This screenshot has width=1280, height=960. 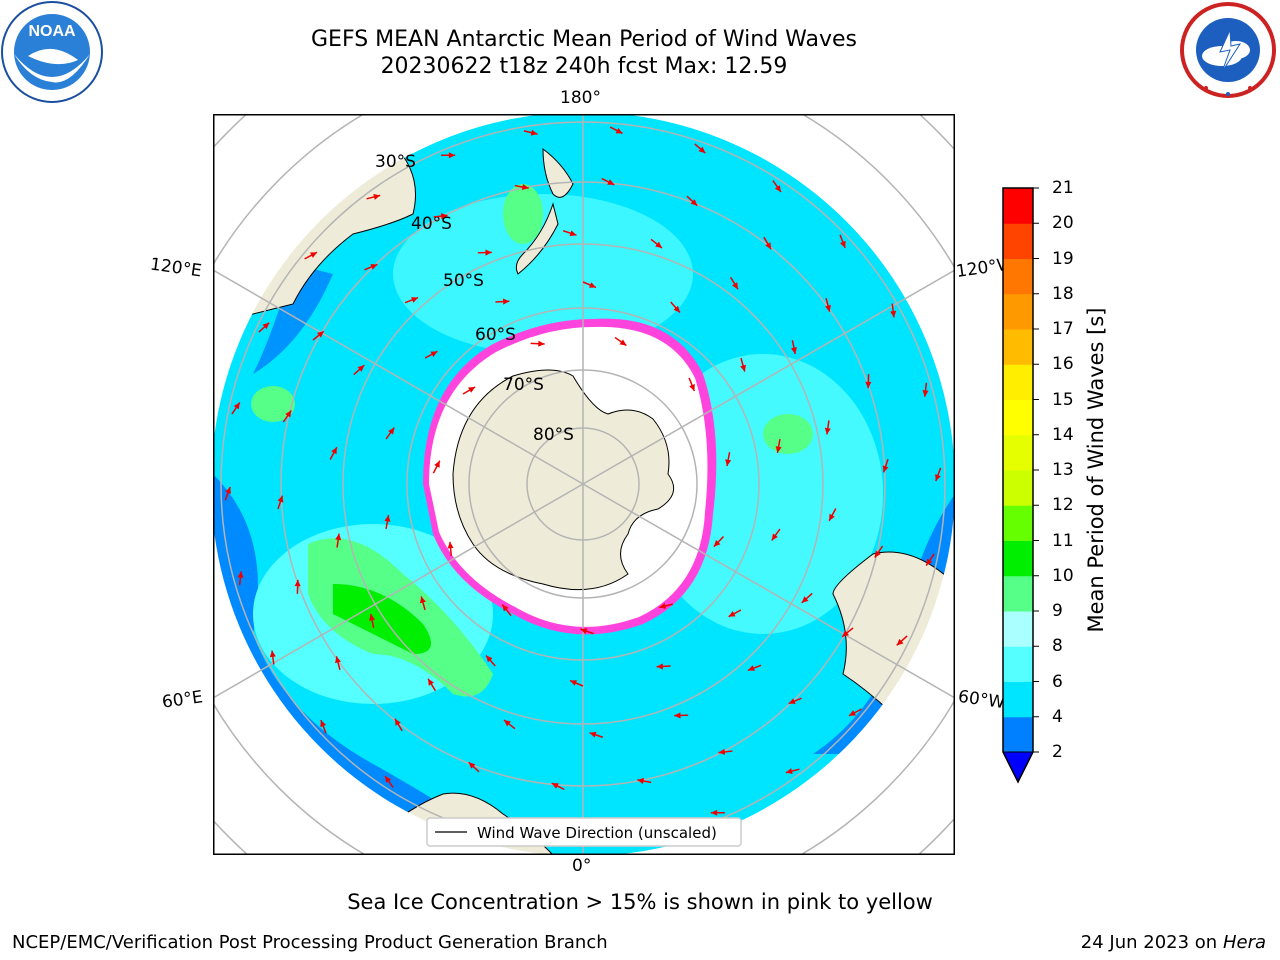 I want to click on colorbar-tick-label: 20, so click(x=1063, y=223).